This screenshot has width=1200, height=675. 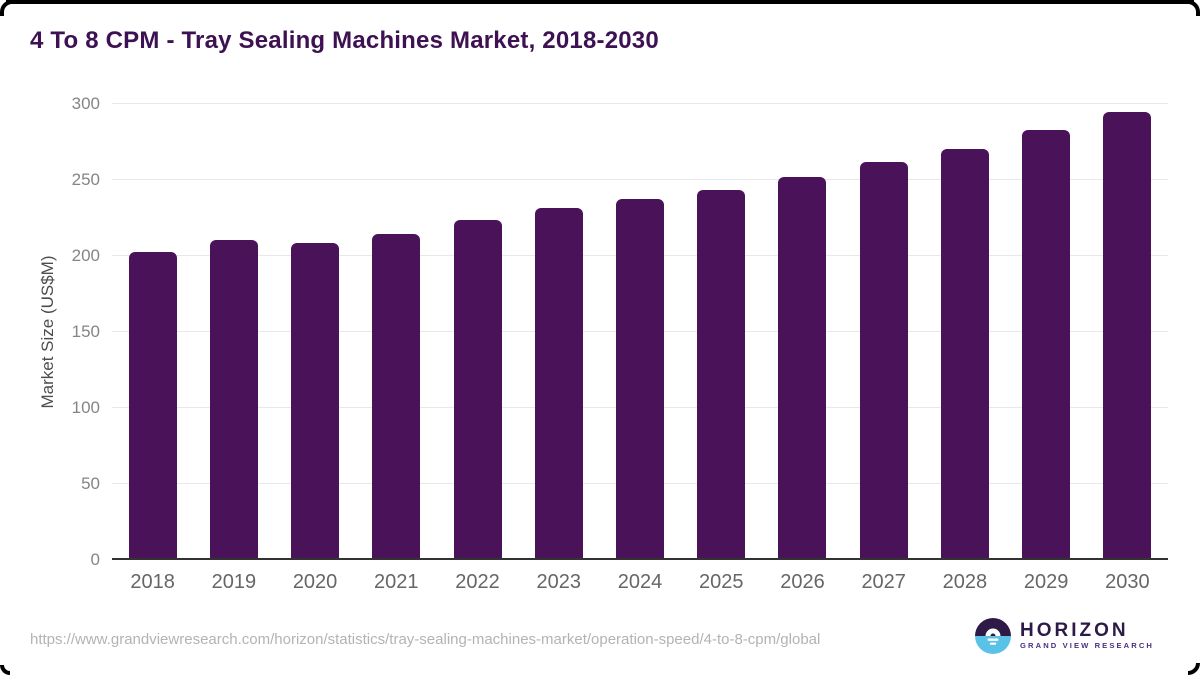 I want to click on bar-2019, so click(x=233, y=399).